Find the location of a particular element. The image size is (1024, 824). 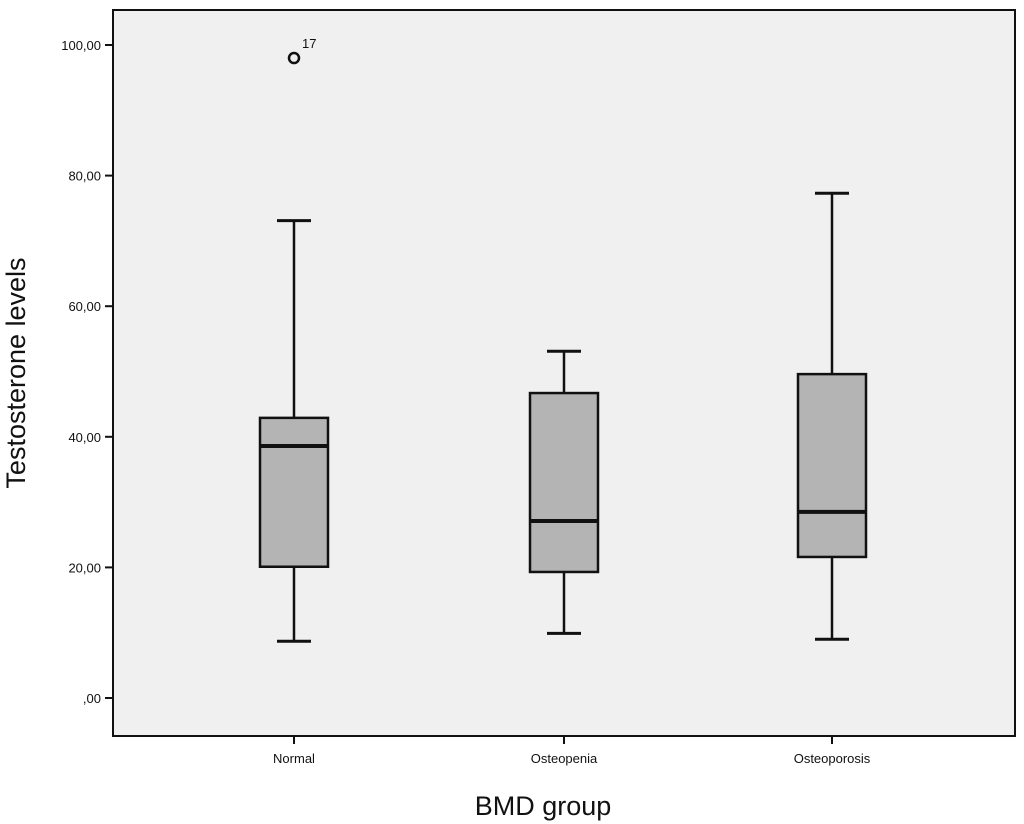

box-group-osteoporosis is located at coordinates (832, 416).